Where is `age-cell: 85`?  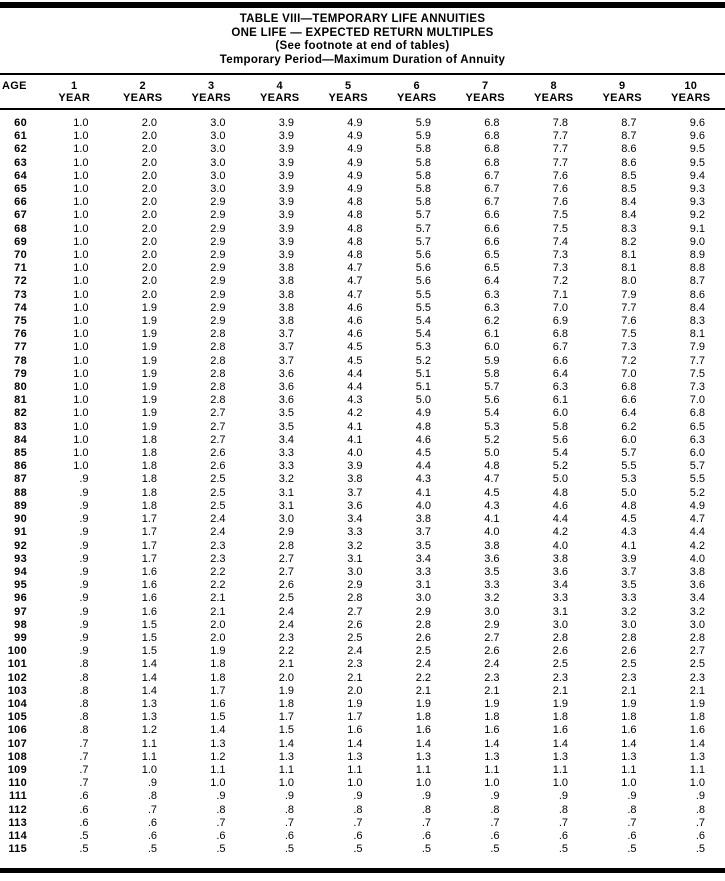 age-cell: 85 is located at coordinates (20, 453).